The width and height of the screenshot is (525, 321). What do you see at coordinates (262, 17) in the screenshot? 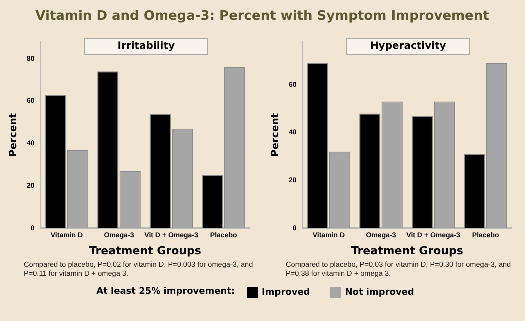
I see `chart-title: Vitamin D and Omega-3: Percent with Symptom Improvement` at bounding box center [262, 17].